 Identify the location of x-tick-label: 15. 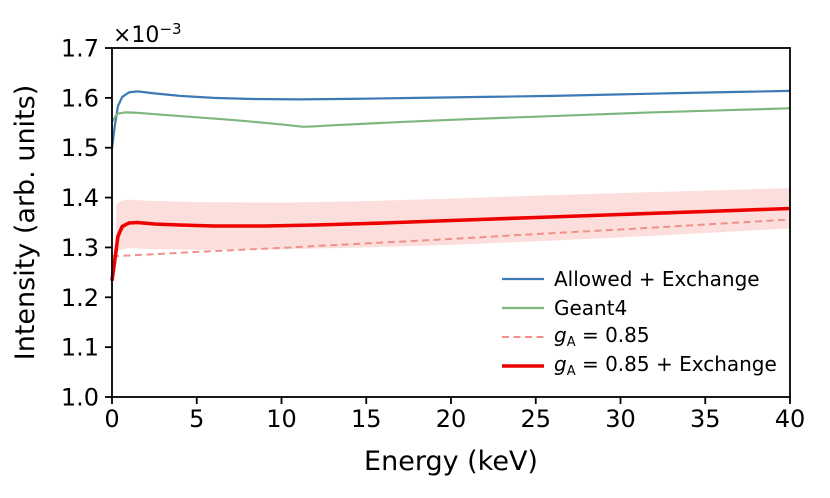
(366, 419).